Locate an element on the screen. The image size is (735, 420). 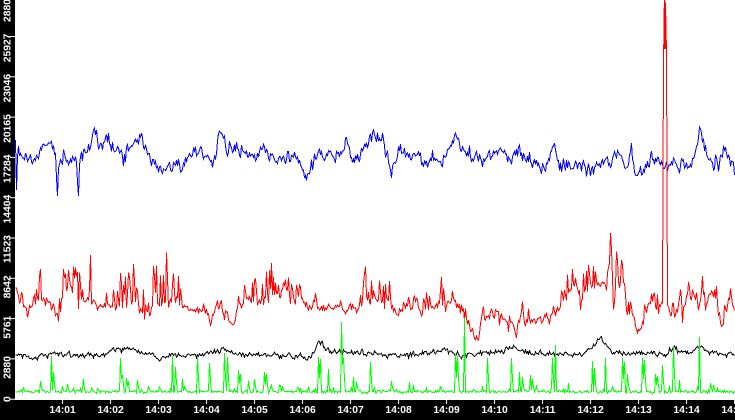
svg-text: 8642 is located at coordinates (8, 286).